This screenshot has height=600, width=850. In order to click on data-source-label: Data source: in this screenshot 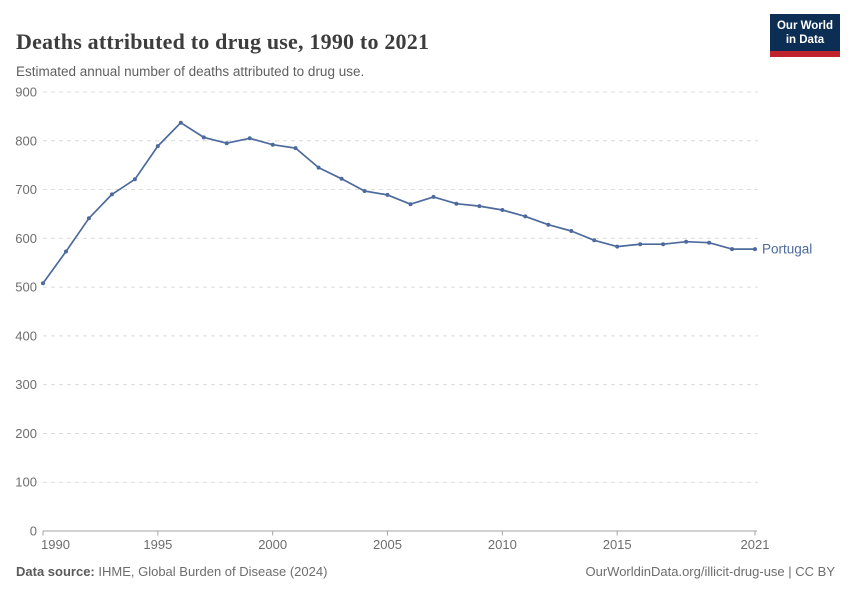, I will do `click(55, 571)`.